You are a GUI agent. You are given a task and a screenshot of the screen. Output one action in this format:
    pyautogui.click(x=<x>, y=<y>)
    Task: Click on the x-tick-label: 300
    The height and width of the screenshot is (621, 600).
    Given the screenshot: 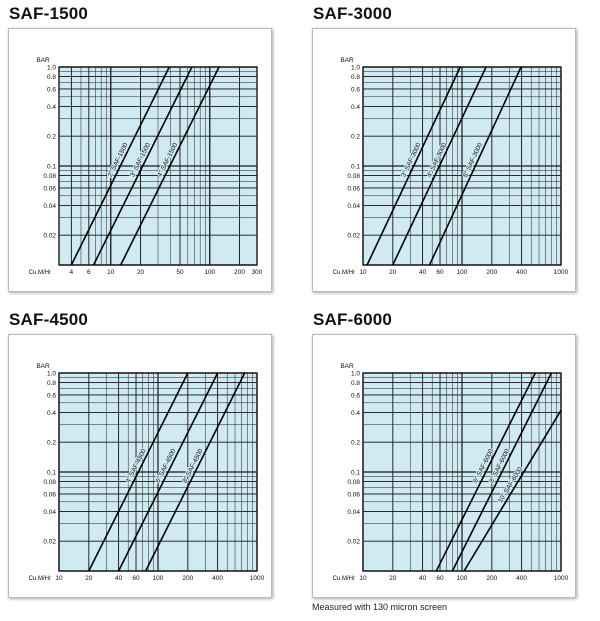 What is the action you would take?
    pyautogui.click(x=257, y=272)
    